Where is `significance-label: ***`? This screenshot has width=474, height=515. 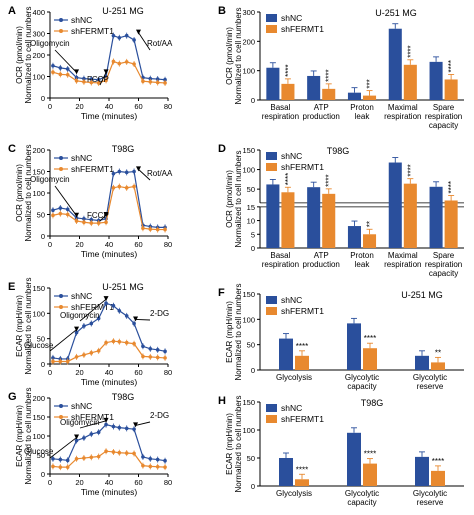
significance-label: *** is located at coordinates (370, 83).